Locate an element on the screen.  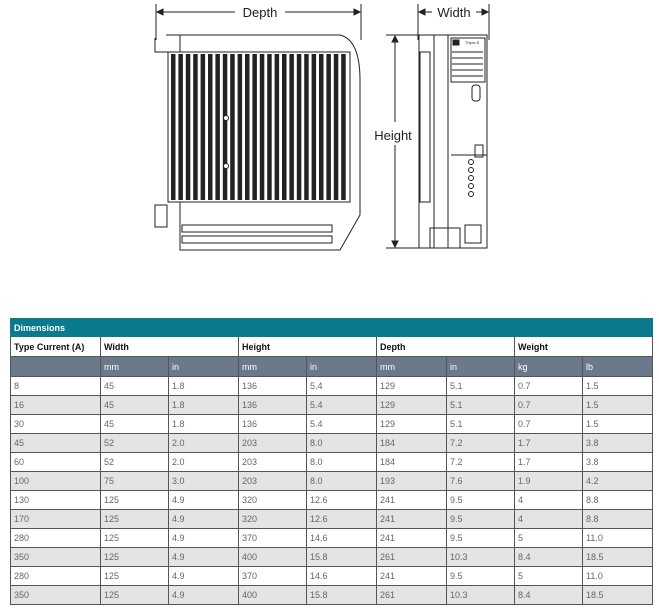
depth-dimension is located at coordinates (258, 22).